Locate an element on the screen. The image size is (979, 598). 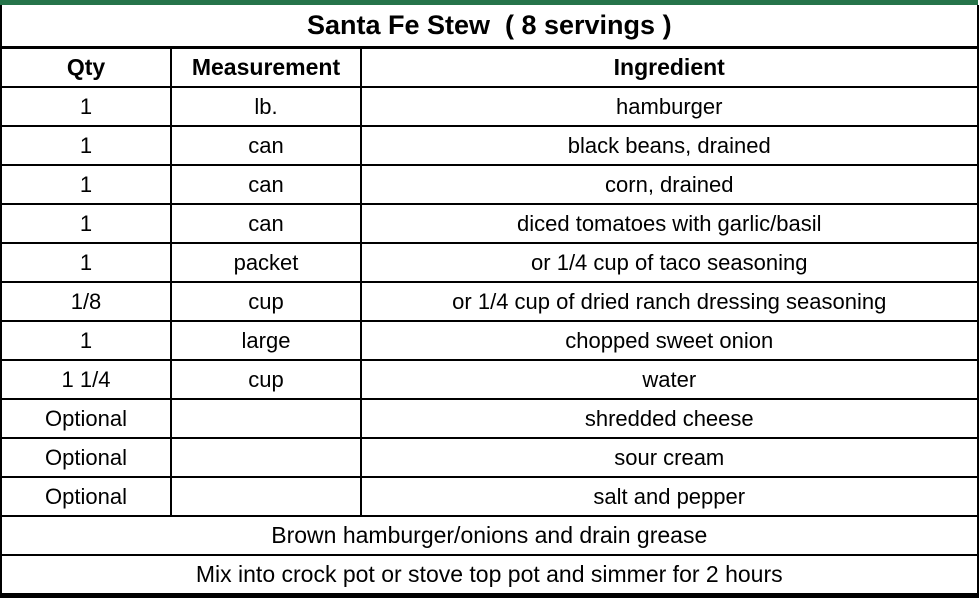
measurement-cell: lb. is located at coordinates (266, 106).